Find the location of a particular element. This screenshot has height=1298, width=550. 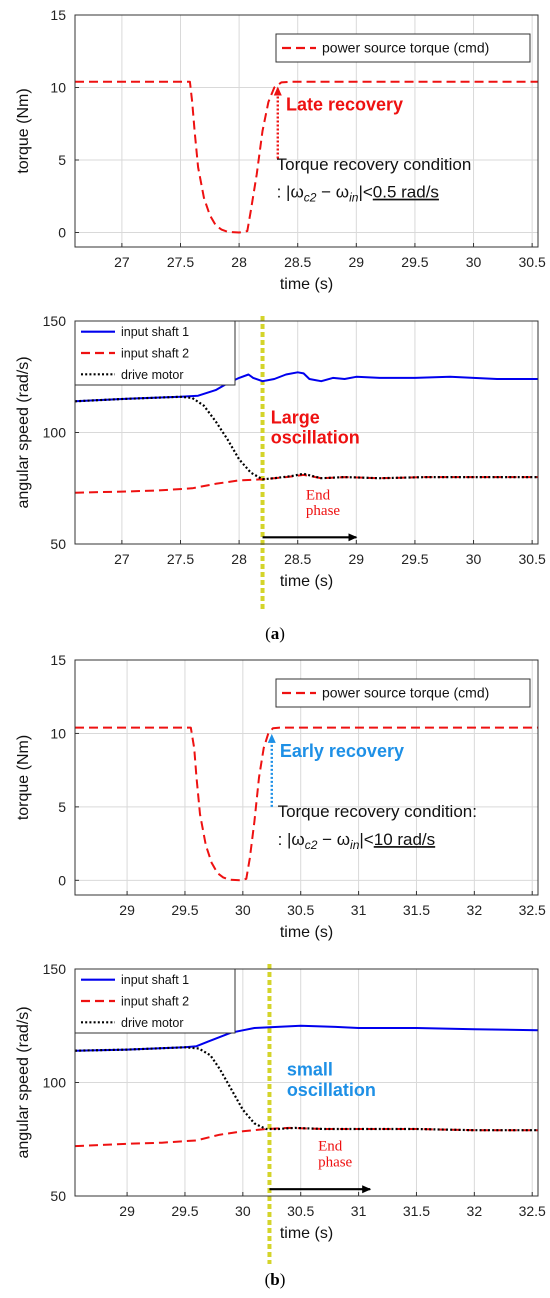

panel-label-a-open: ( is located at coordinates (268, 633).